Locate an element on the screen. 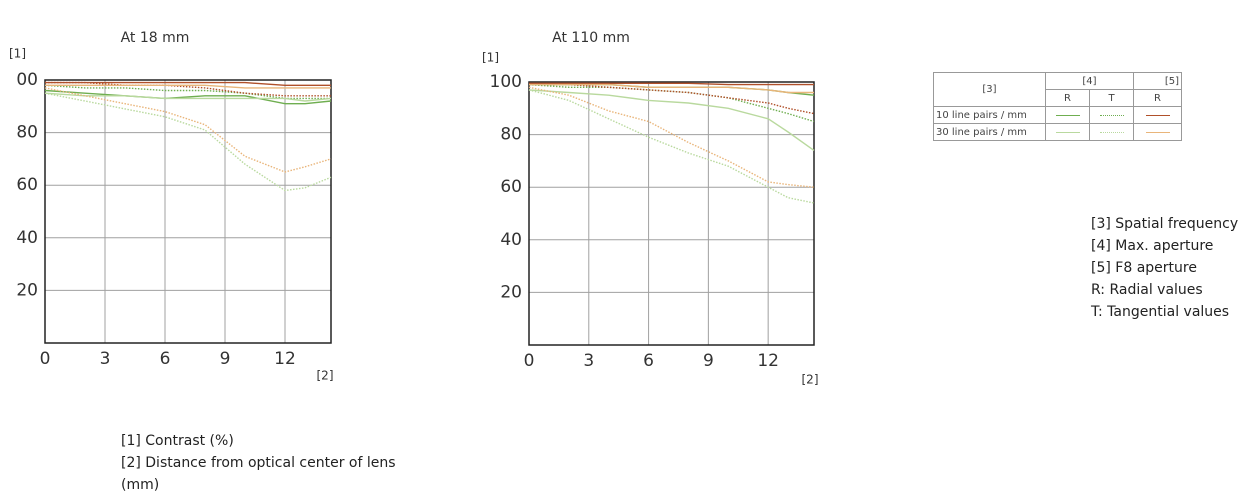 The height and width of the screenshot is (496, 1240). note: [5] F8 aperture is located at coordinates (1144, 268).